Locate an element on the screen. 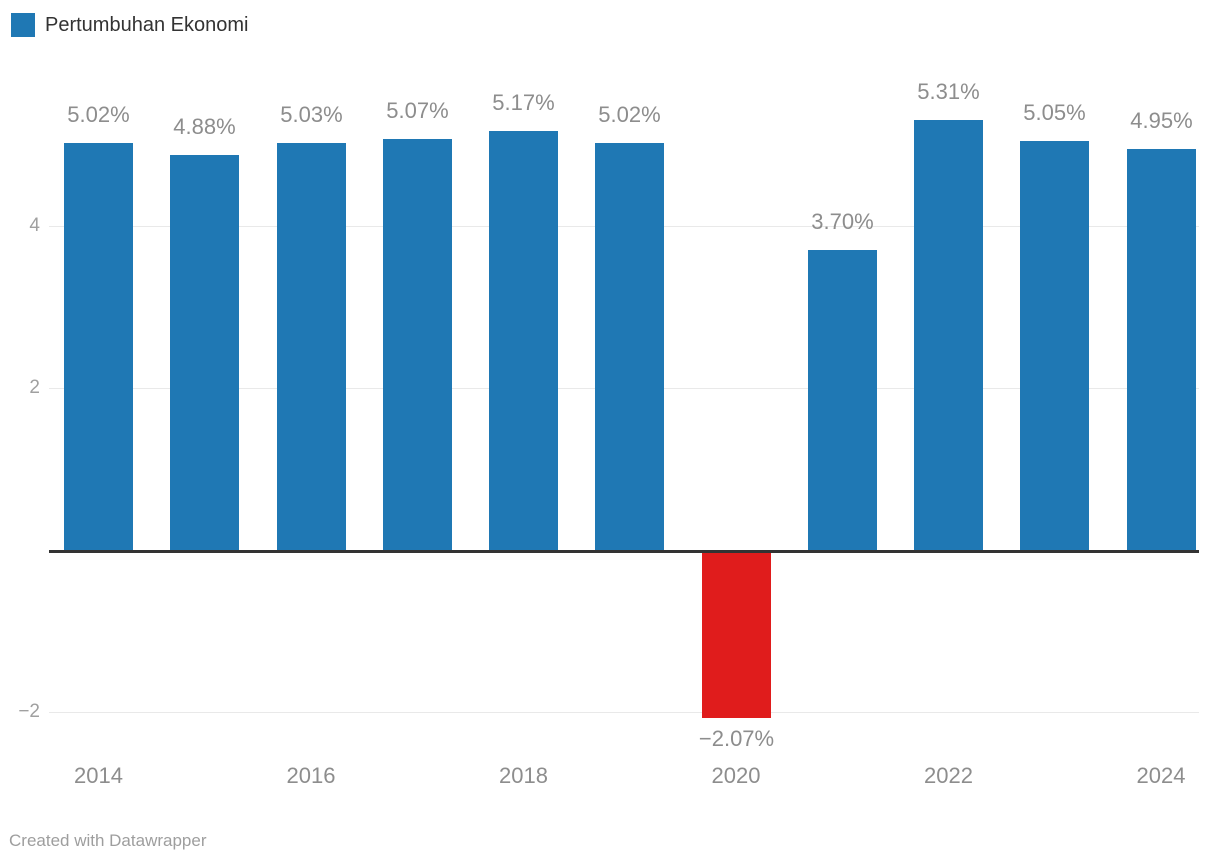 This screenshot has width=1220, height=868. legend-label: Pertumbuhan Ekonomi is located at coordinates (147, 25).